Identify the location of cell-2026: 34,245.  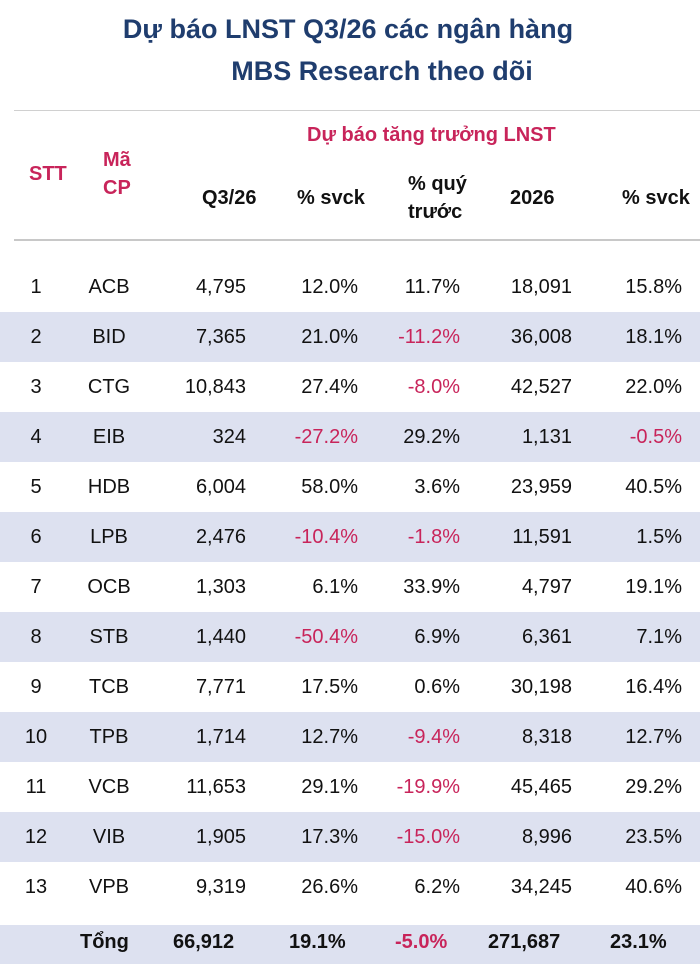
(541, 886).